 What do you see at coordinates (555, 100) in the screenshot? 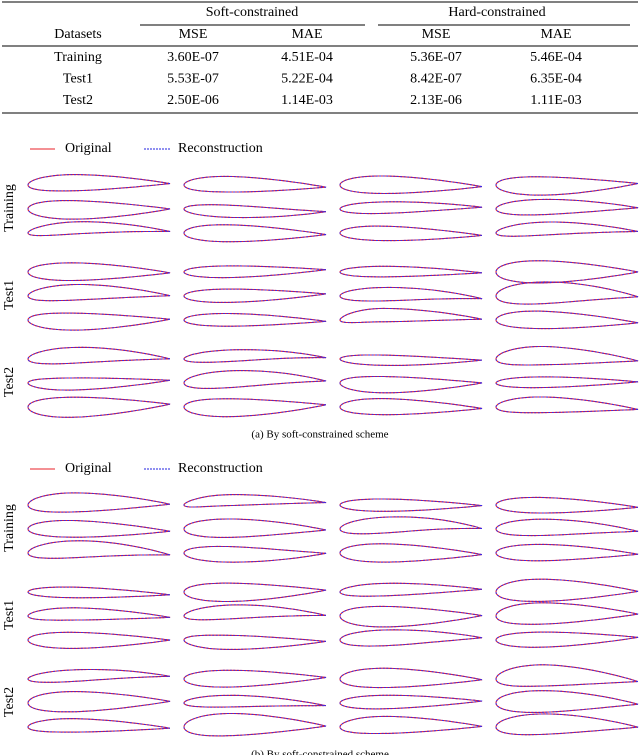
I see `table-cell: 1.11E-03` at bounding box center [555, 100].